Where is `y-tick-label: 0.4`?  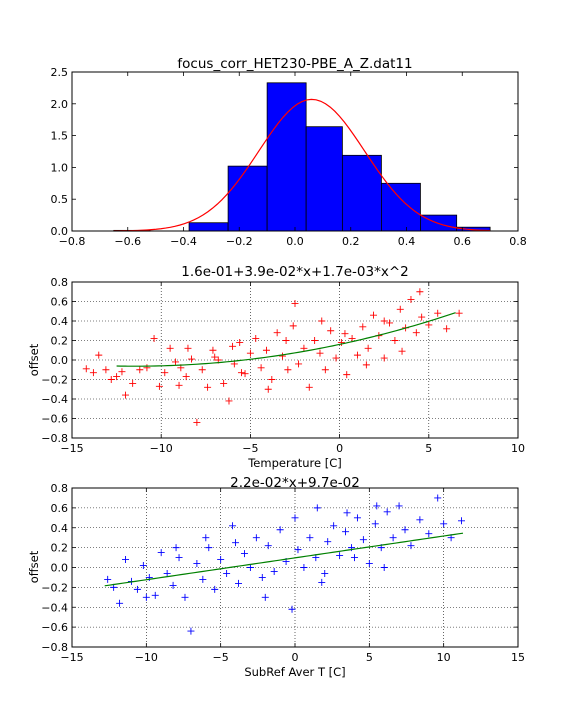
y-tick-label: 0.4 is located at coordinates (60, 528).